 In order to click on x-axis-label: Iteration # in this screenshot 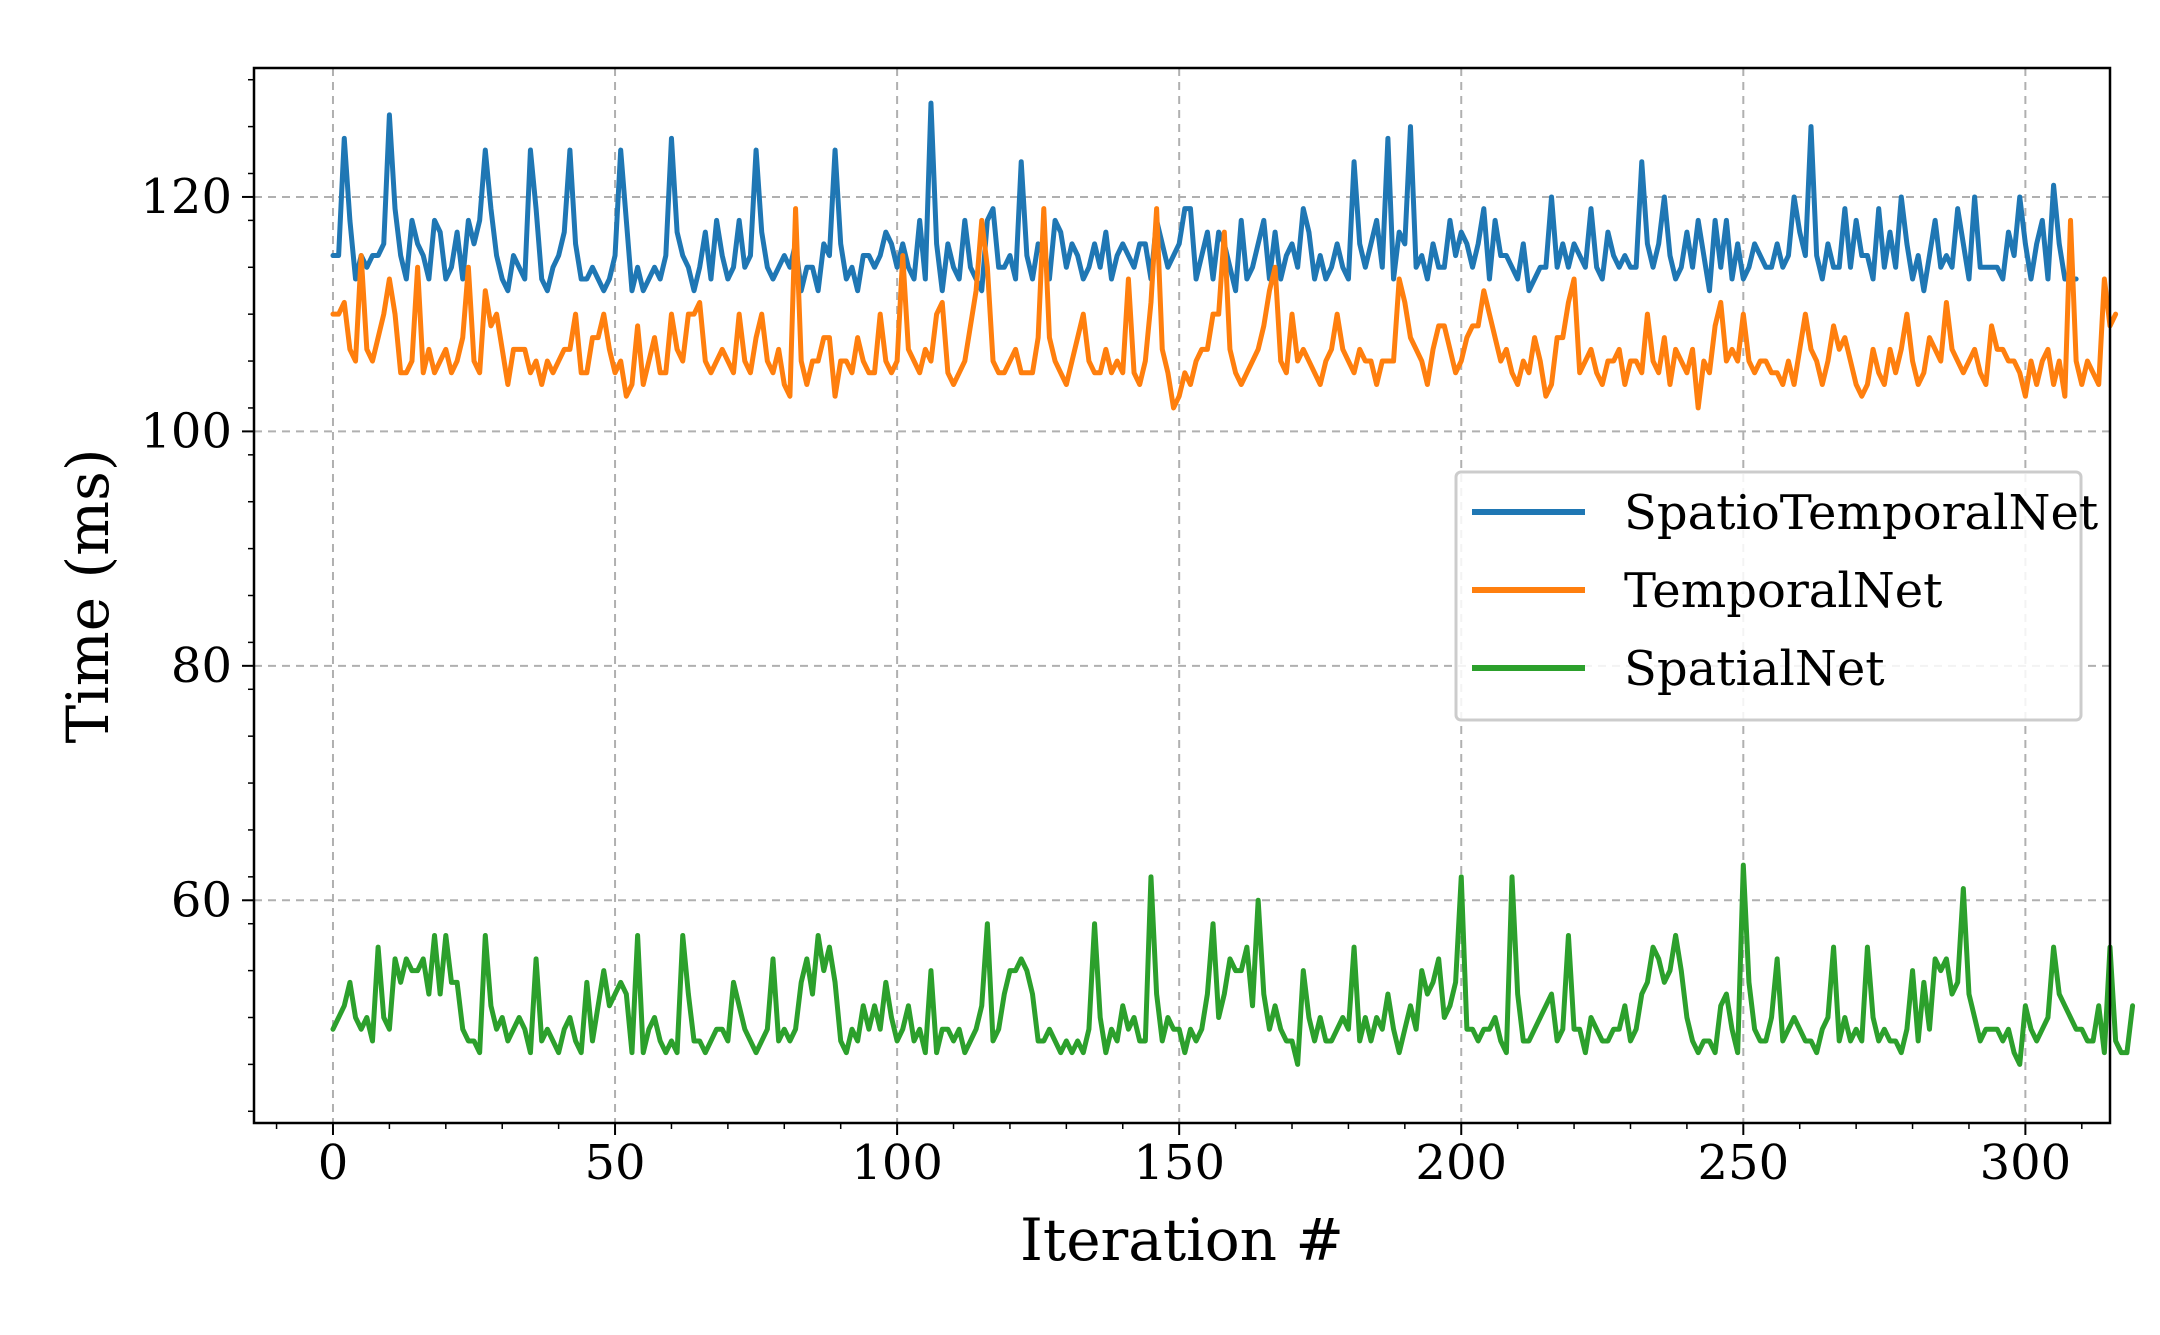, I will do `click(1182, 1240)`.